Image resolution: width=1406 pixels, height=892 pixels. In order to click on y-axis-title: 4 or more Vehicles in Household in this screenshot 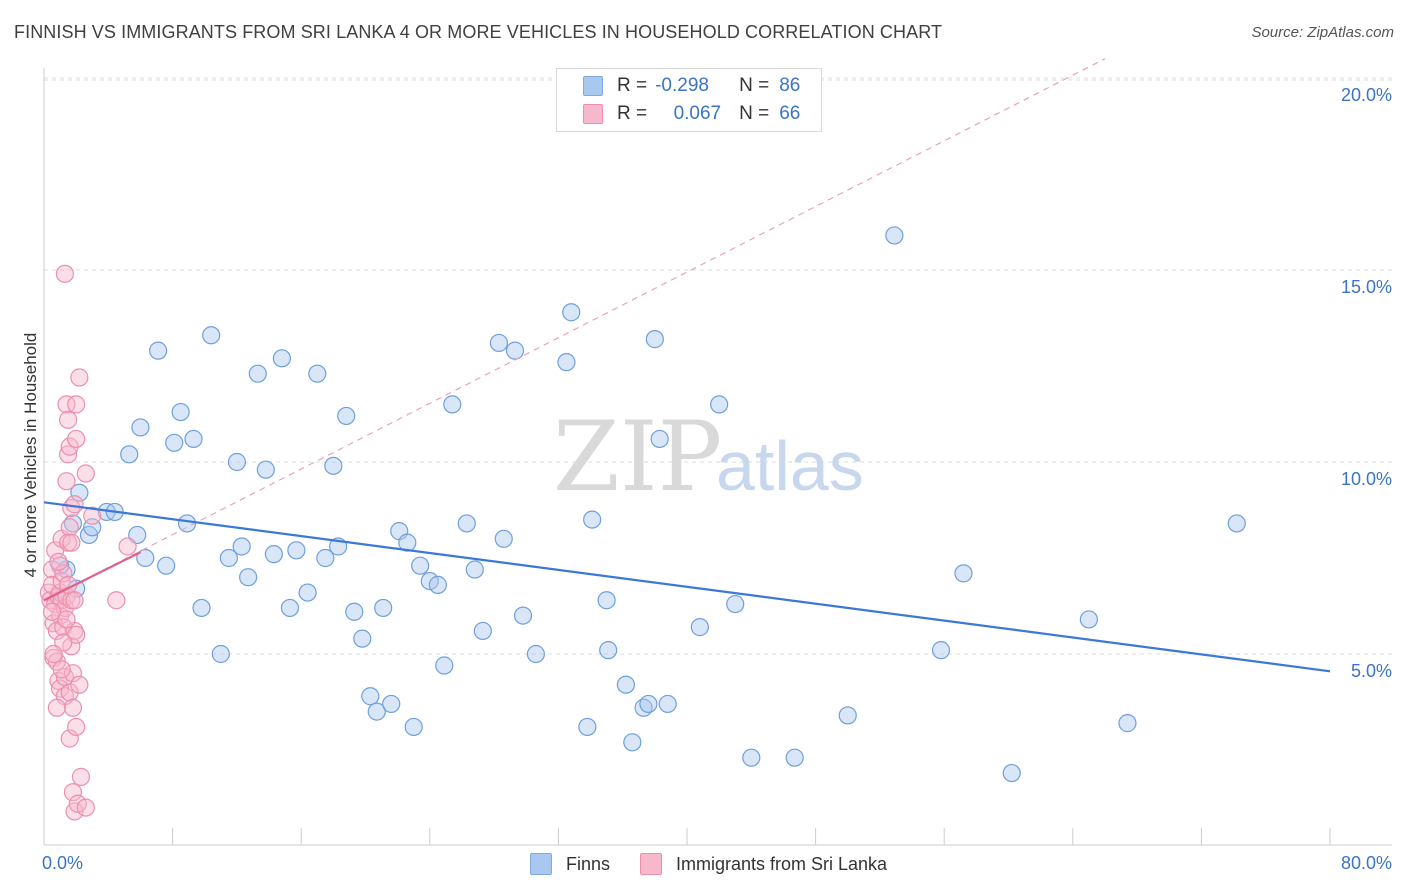, I will do `click(30, 455)`.